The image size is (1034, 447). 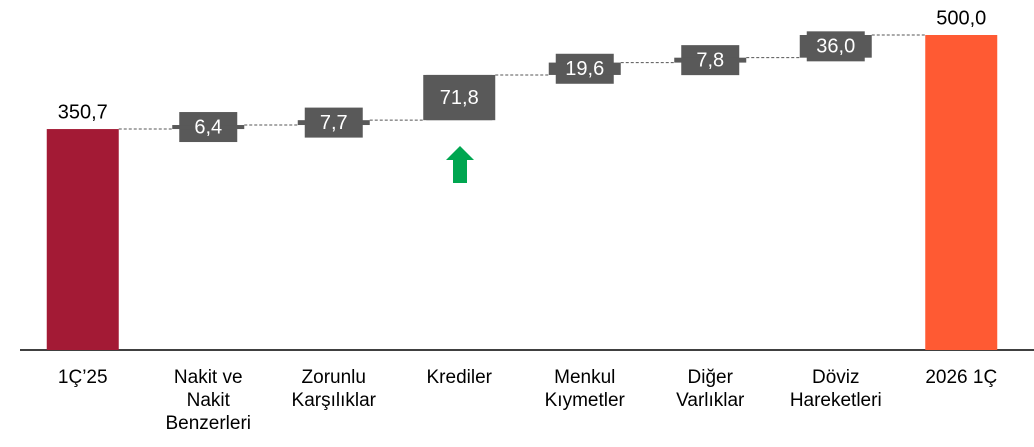 I want to click on x-tick-line: Kıymetler, so click(x=585, y=400).